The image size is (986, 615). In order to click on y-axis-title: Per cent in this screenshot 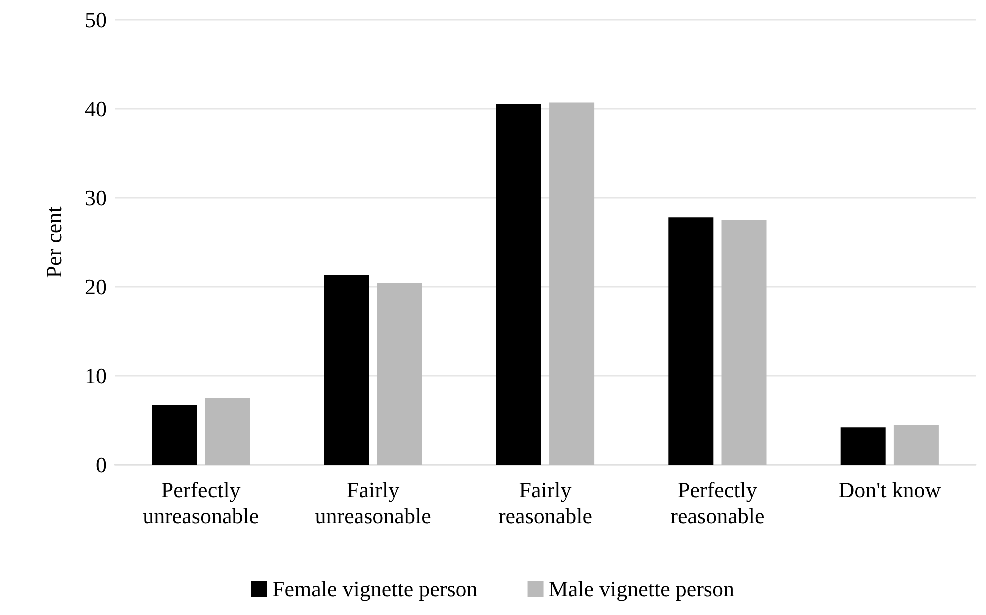, I will do `click(54, 242)`.